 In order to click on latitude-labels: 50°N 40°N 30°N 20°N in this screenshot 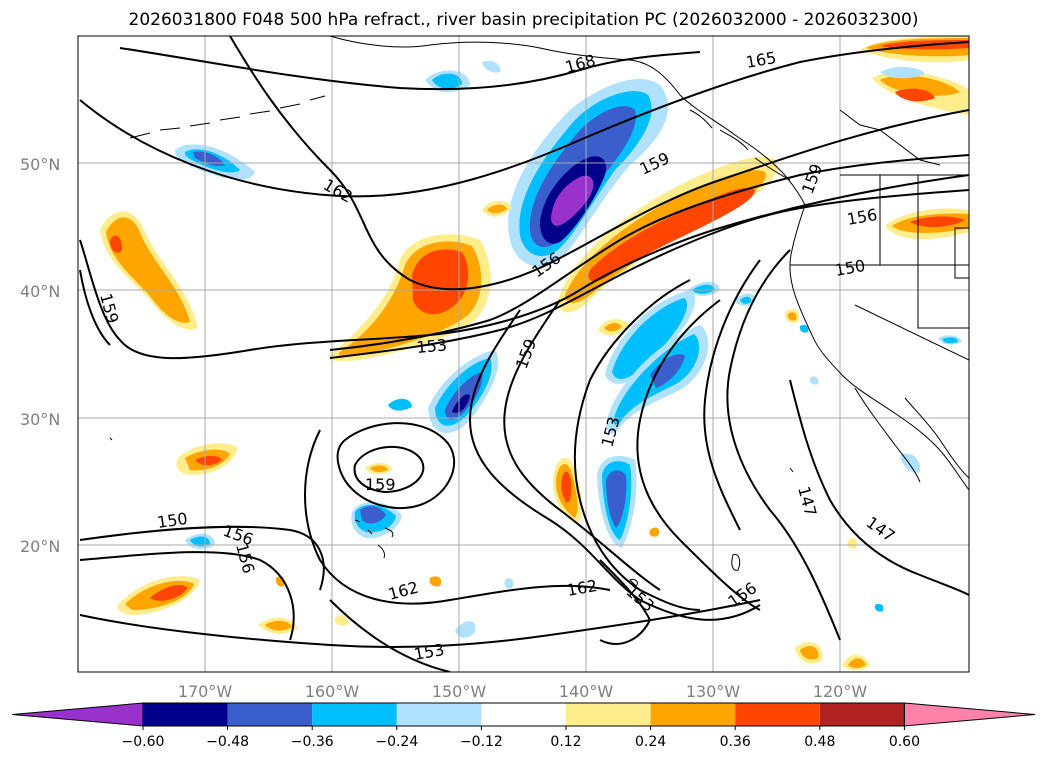, I will do `click(40, 355)`.